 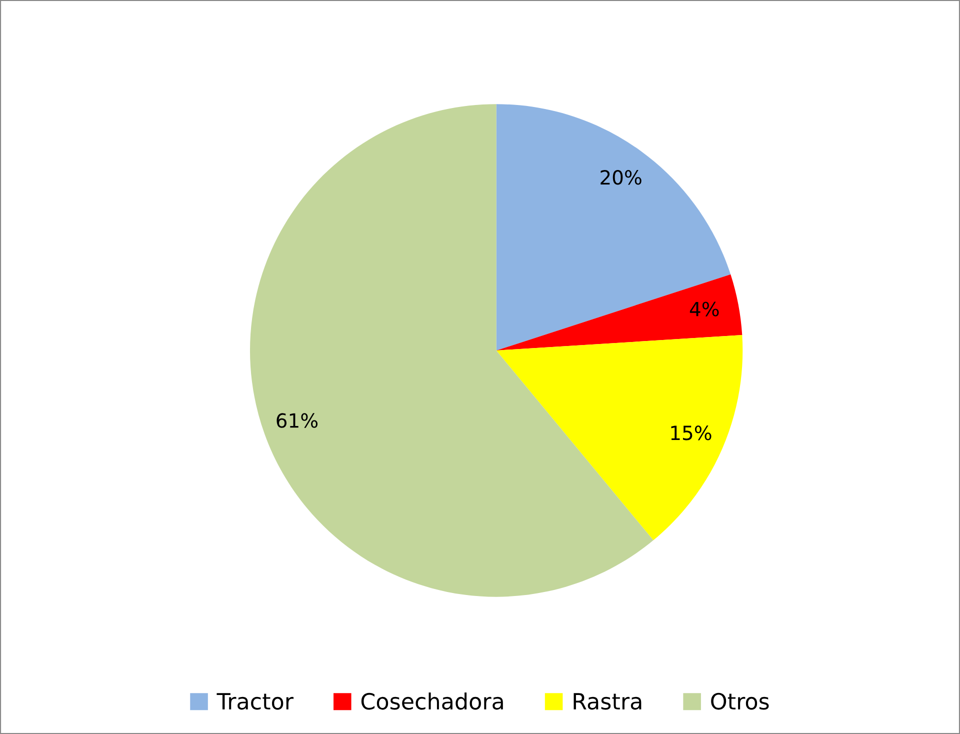 What do you see at coordinates (432, 701) in the screenshot?
I see `legend-label: Cosechadora` at bounding box center [432, 701].